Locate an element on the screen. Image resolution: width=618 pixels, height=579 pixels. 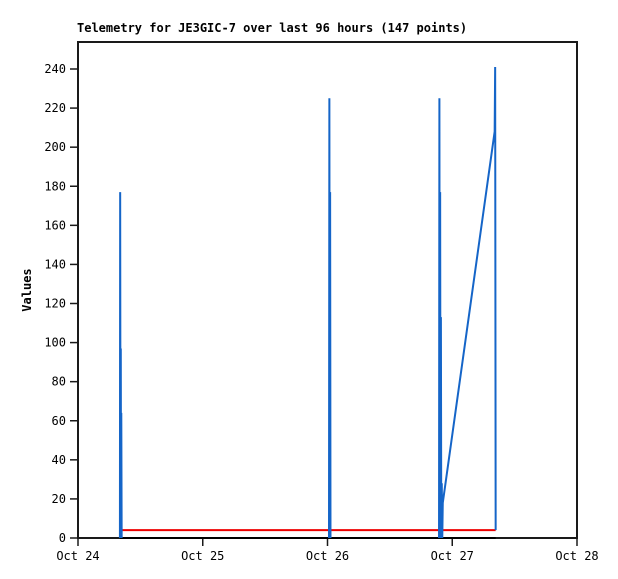
x-tick-label: Oct 26 is located at coordinates (327, 556).